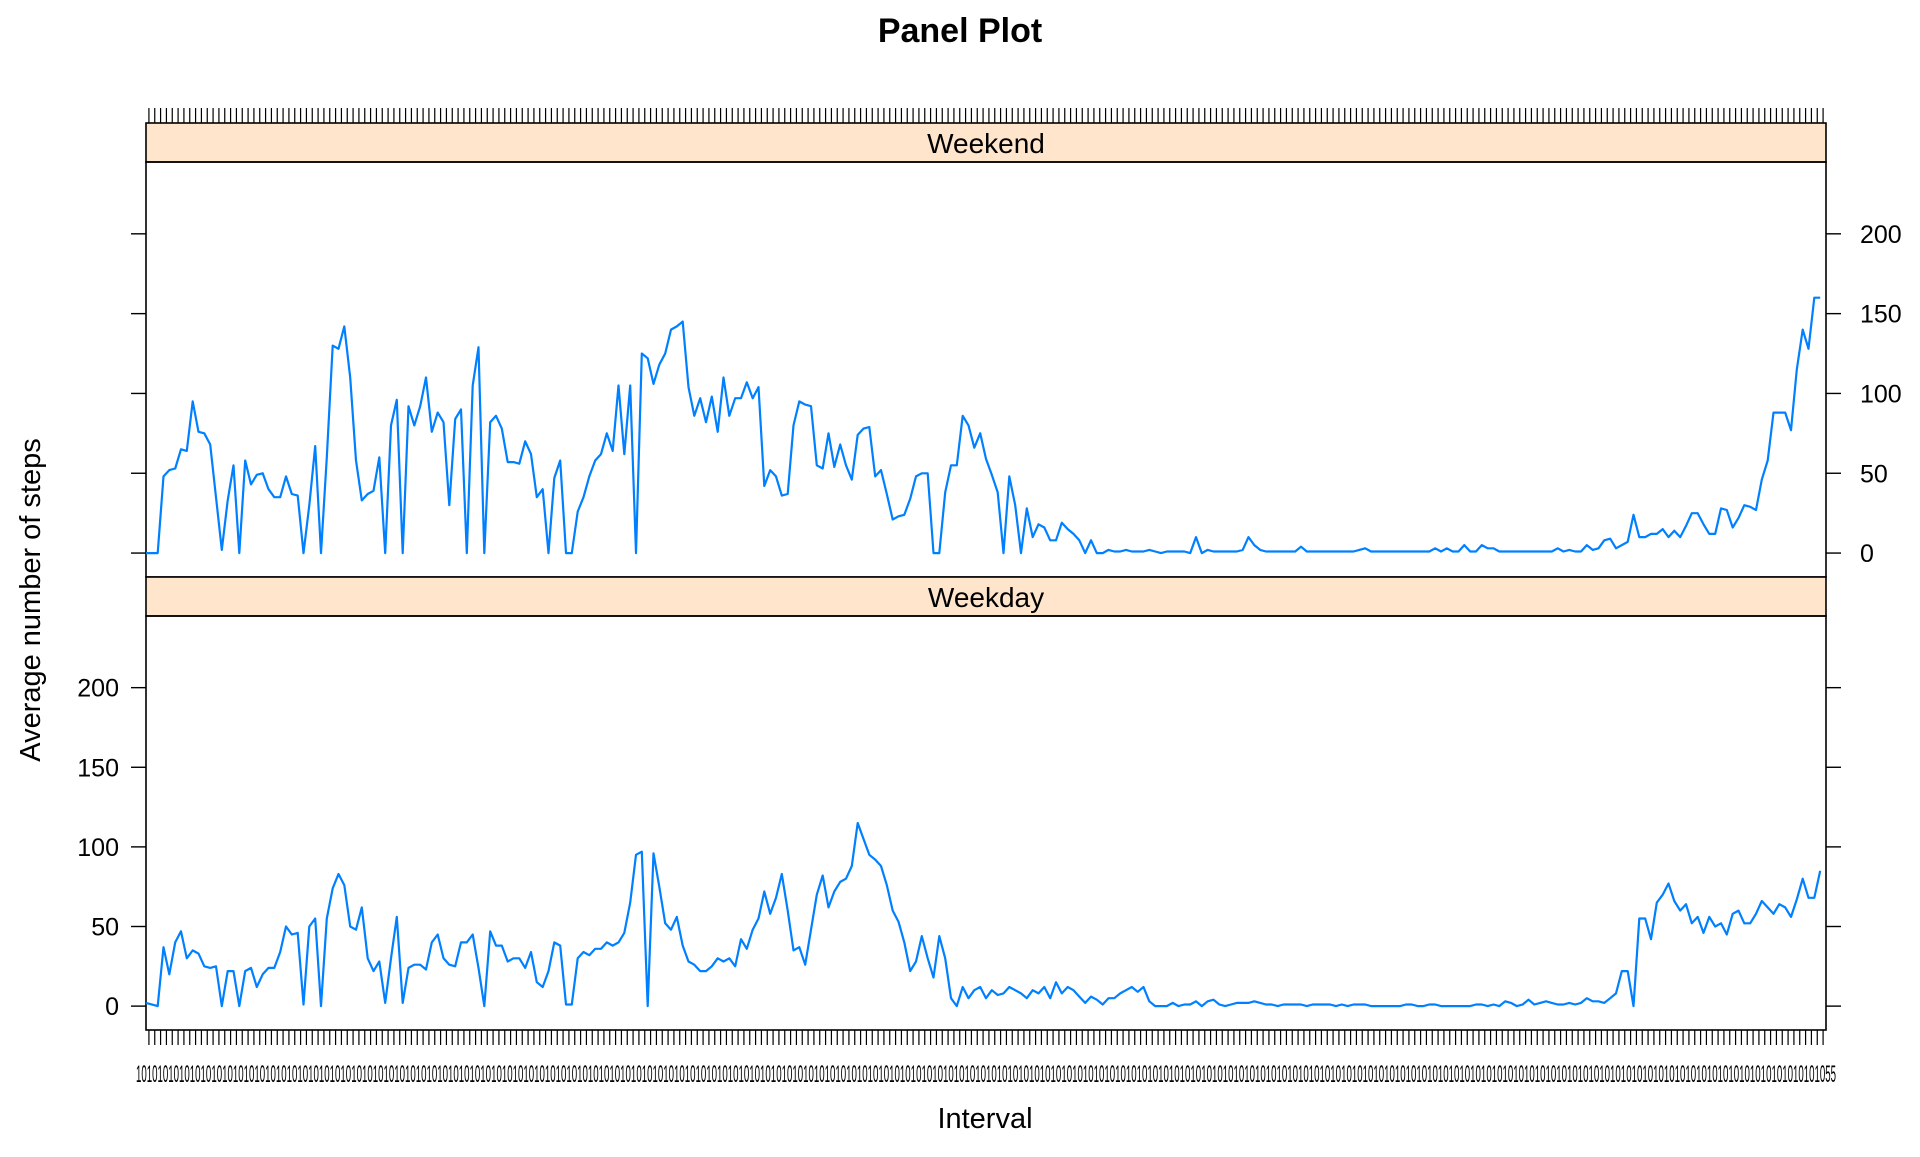  Describe the element at coordinates (960, 31) in the screenshot. I see `chart-title: Panel Plot` at that location.